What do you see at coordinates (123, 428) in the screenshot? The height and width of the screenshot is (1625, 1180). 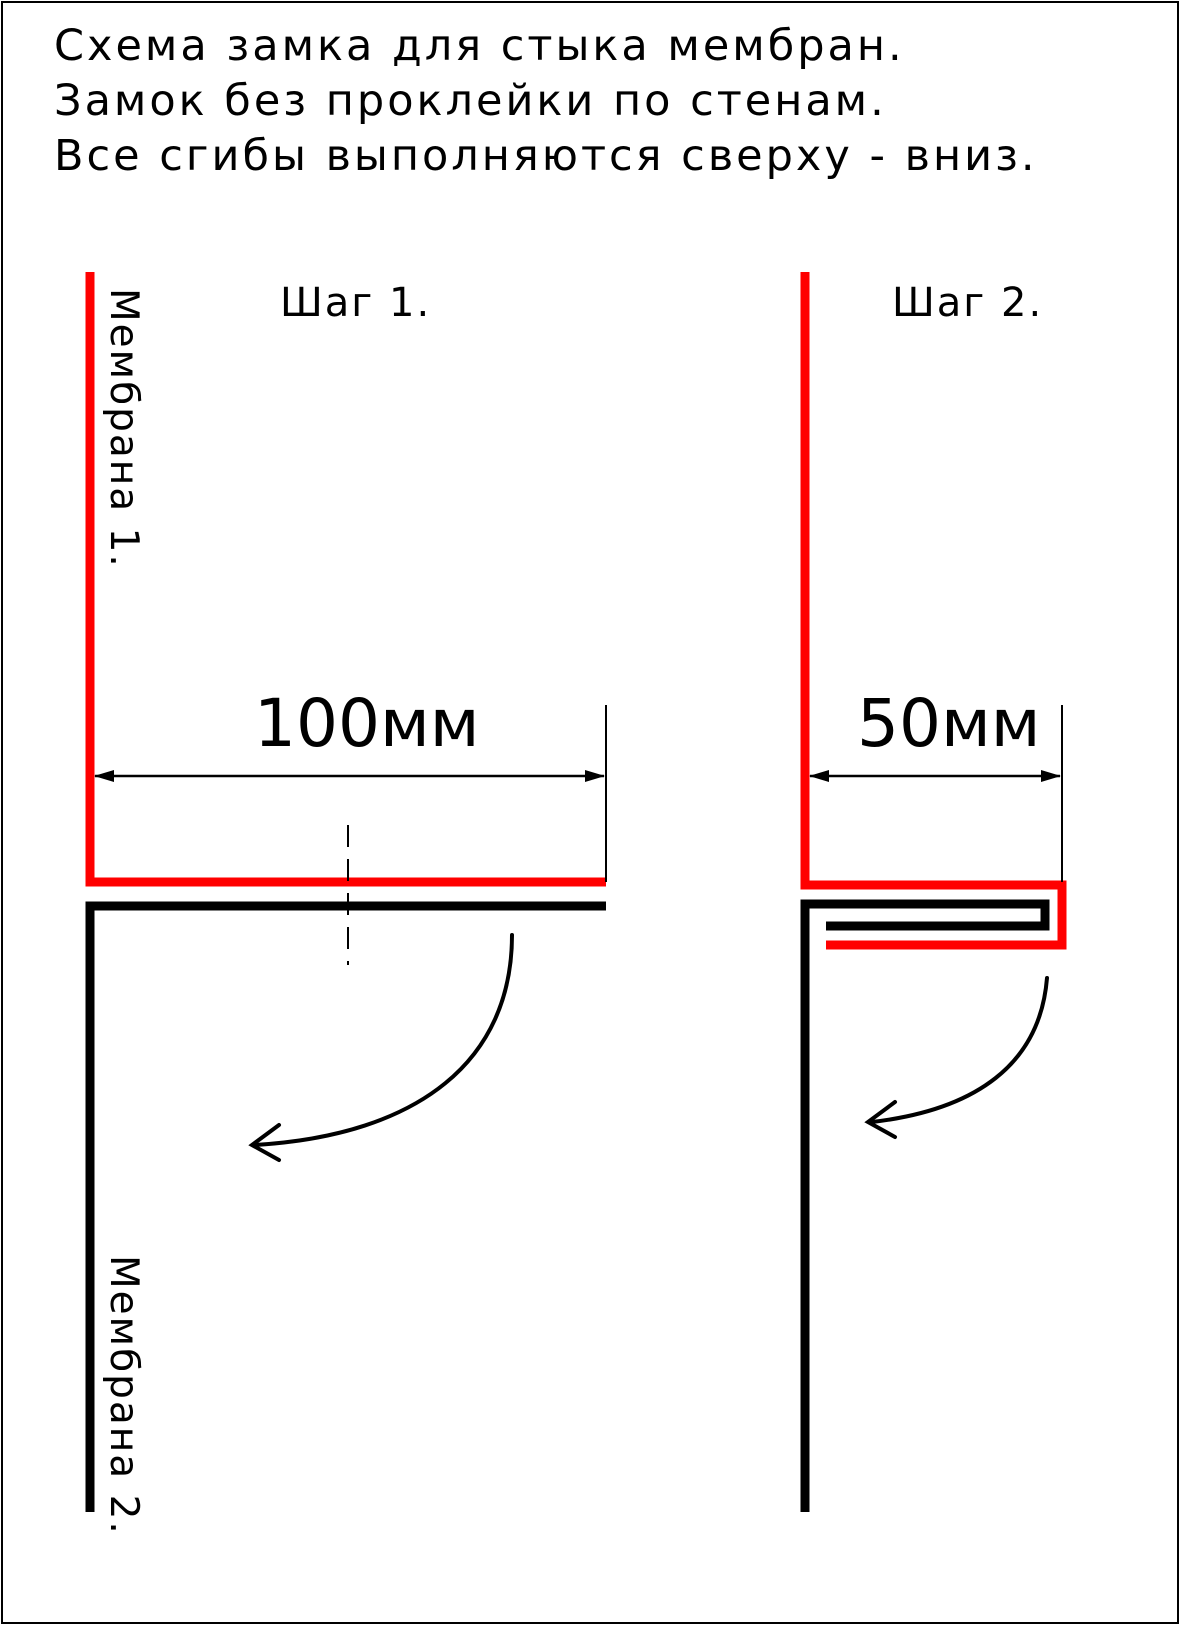 I see `membrane-1-label: Мембрана 1.` at bounding box center [123, 428].